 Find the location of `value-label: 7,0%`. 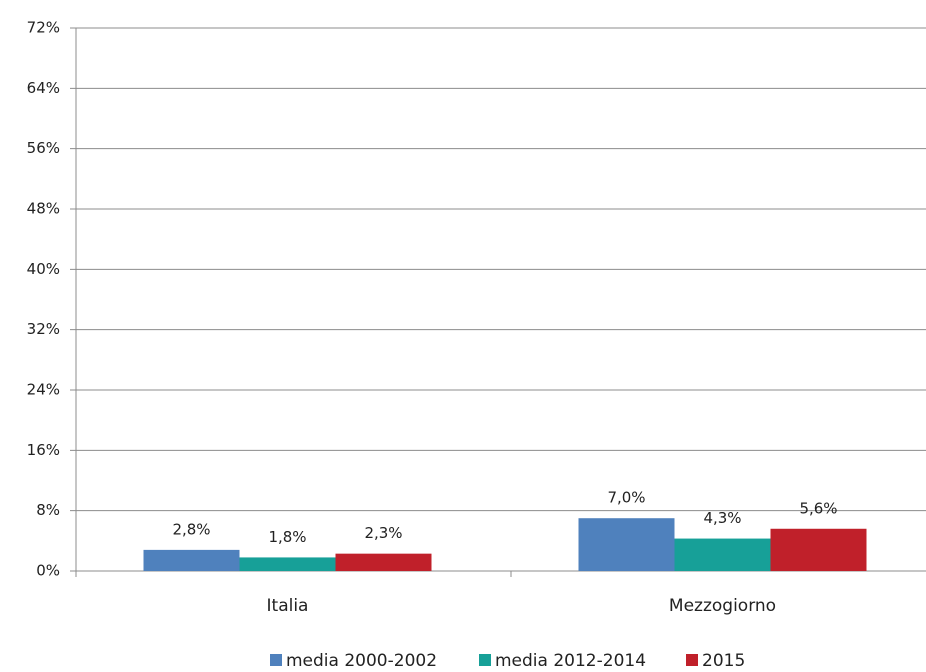

value-label: 7,0% is located at coordinates (626, 498).